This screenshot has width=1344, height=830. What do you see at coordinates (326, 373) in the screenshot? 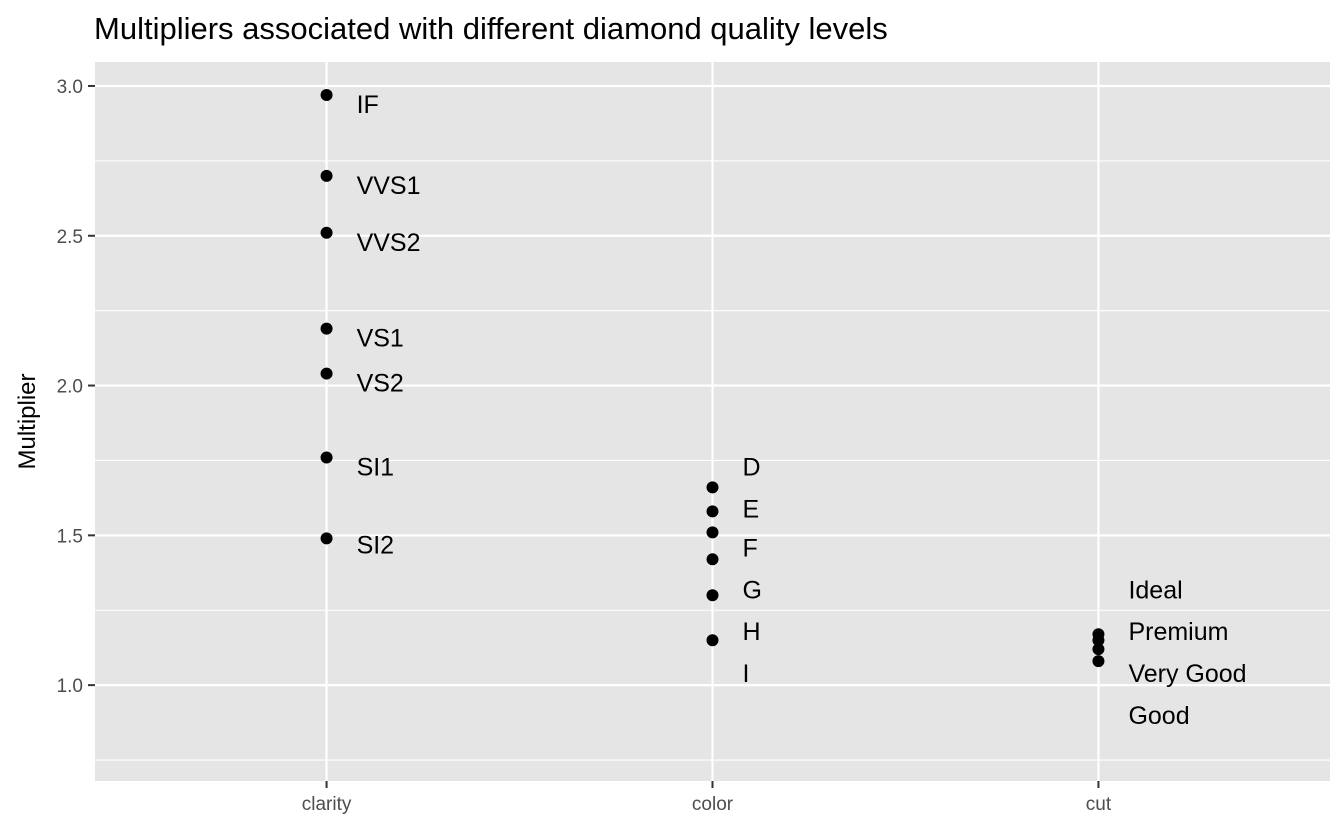
I see `point-clarity-vs2` at bounding box center [326, 373].